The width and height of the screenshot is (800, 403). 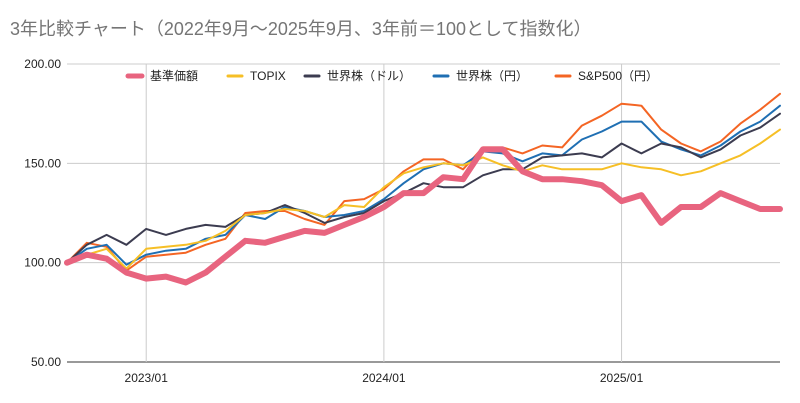 I want to click on legend: 基準価額 TOPIX 世界株（ドル） 世界株（円） S&P500（円）, so click(x=391, y=75).